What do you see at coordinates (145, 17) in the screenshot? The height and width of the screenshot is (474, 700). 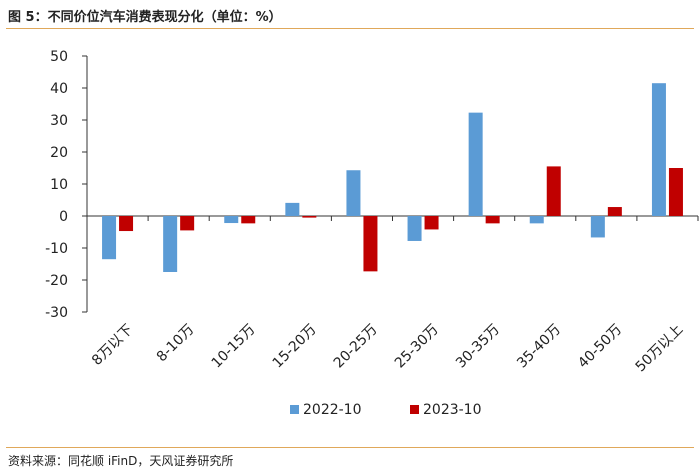 I see `chart-title: 图 5：不同价位汽车消费表现分化（单位：%）` at bounding box center [145, 17].